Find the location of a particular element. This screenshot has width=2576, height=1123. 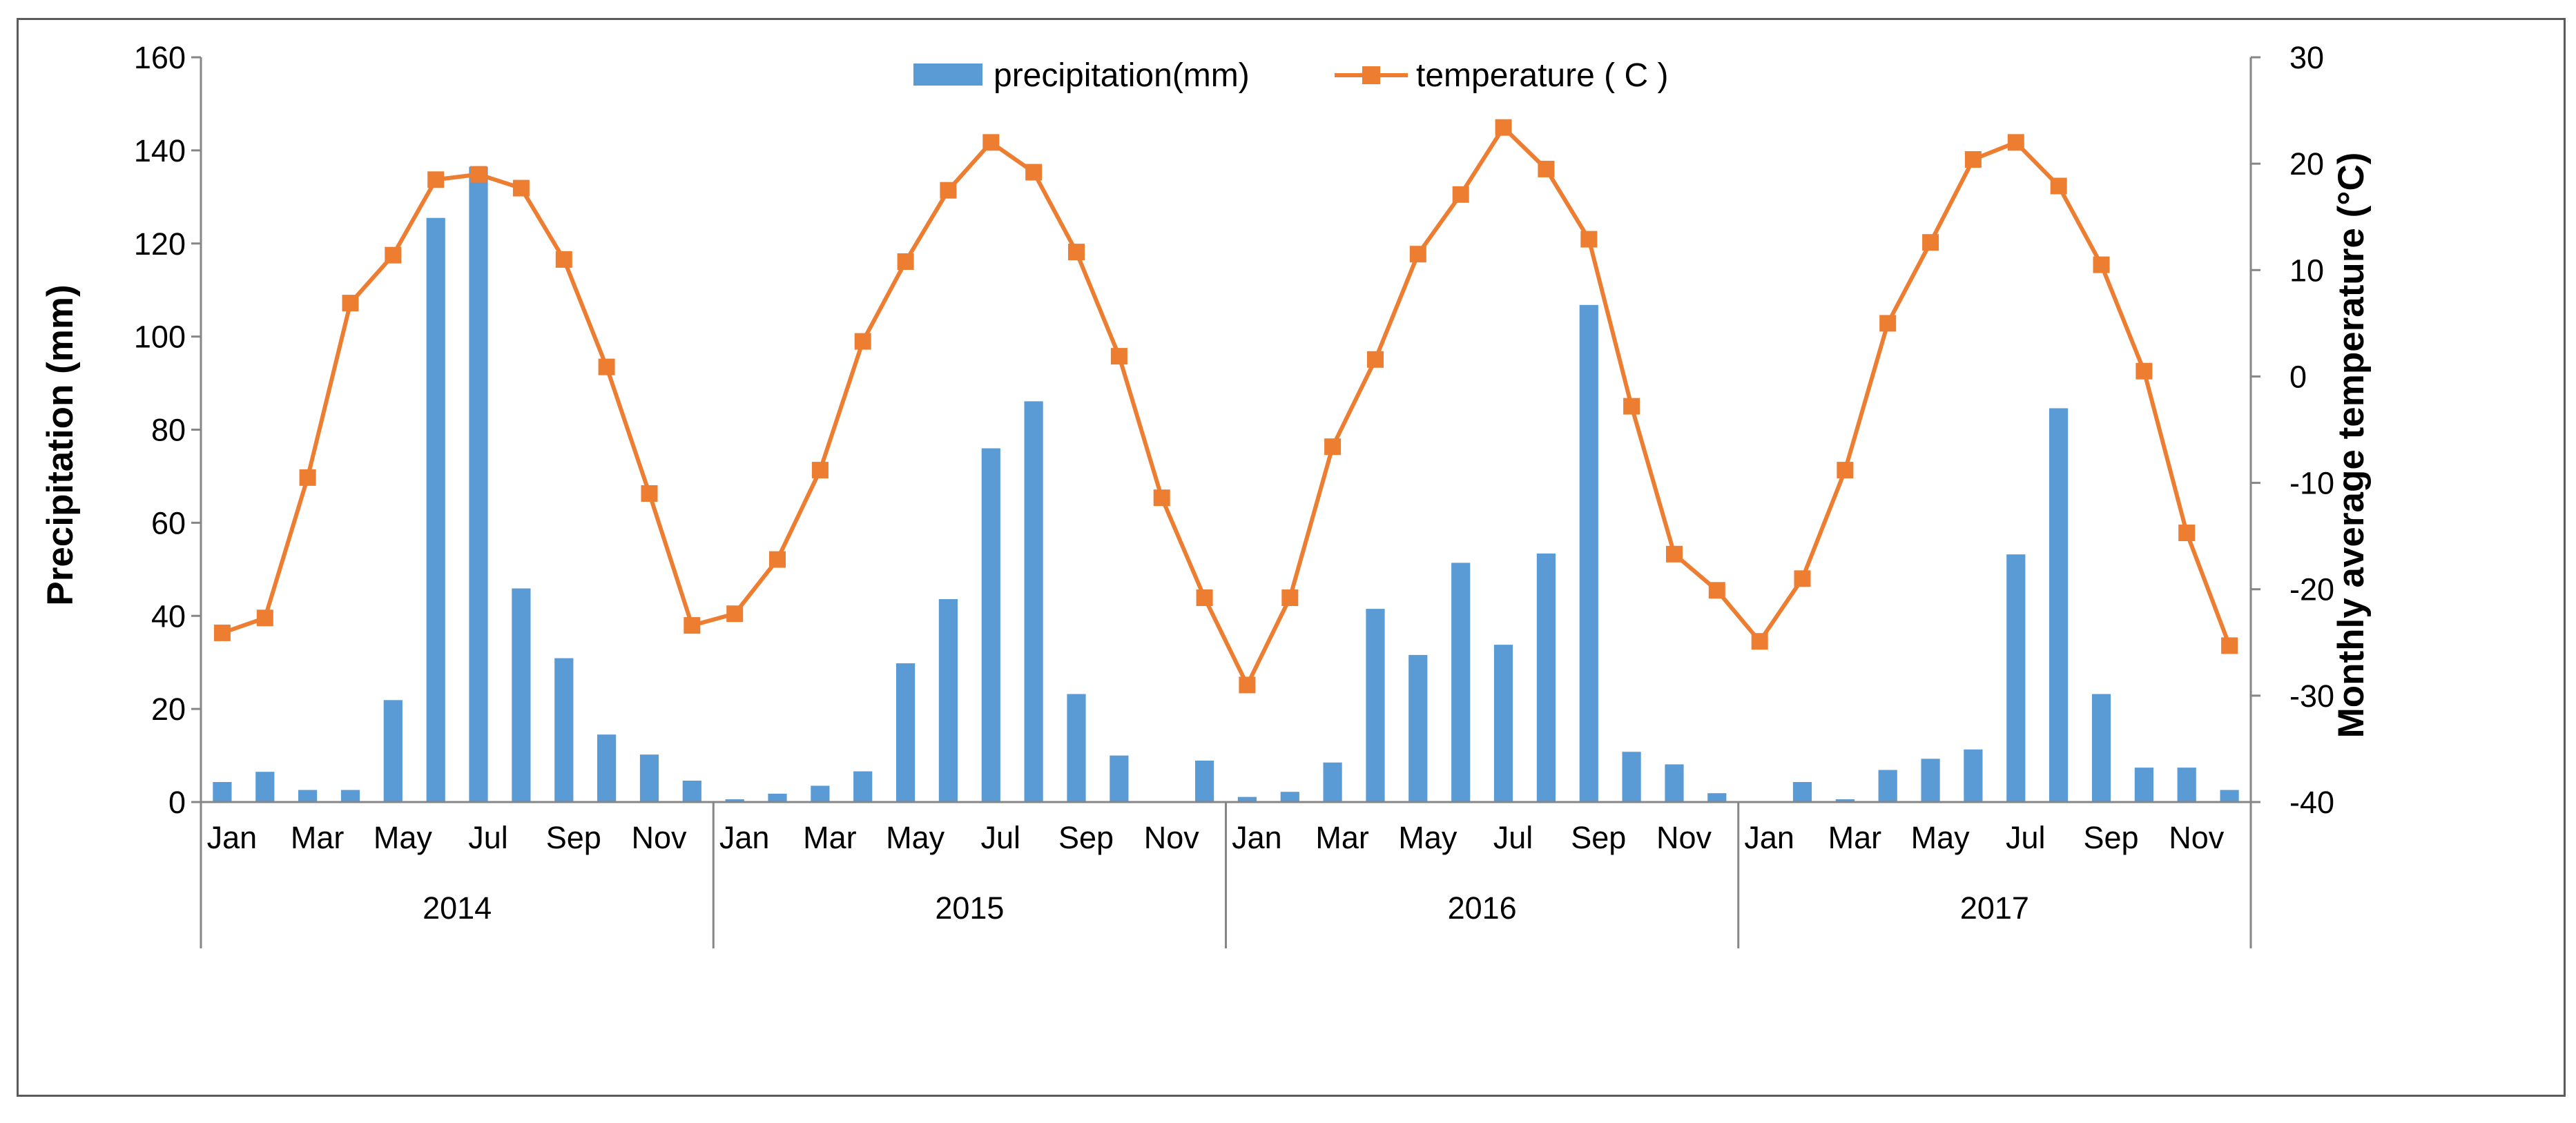

x-year-label: 2017 is located at coordinates (1995, 908).